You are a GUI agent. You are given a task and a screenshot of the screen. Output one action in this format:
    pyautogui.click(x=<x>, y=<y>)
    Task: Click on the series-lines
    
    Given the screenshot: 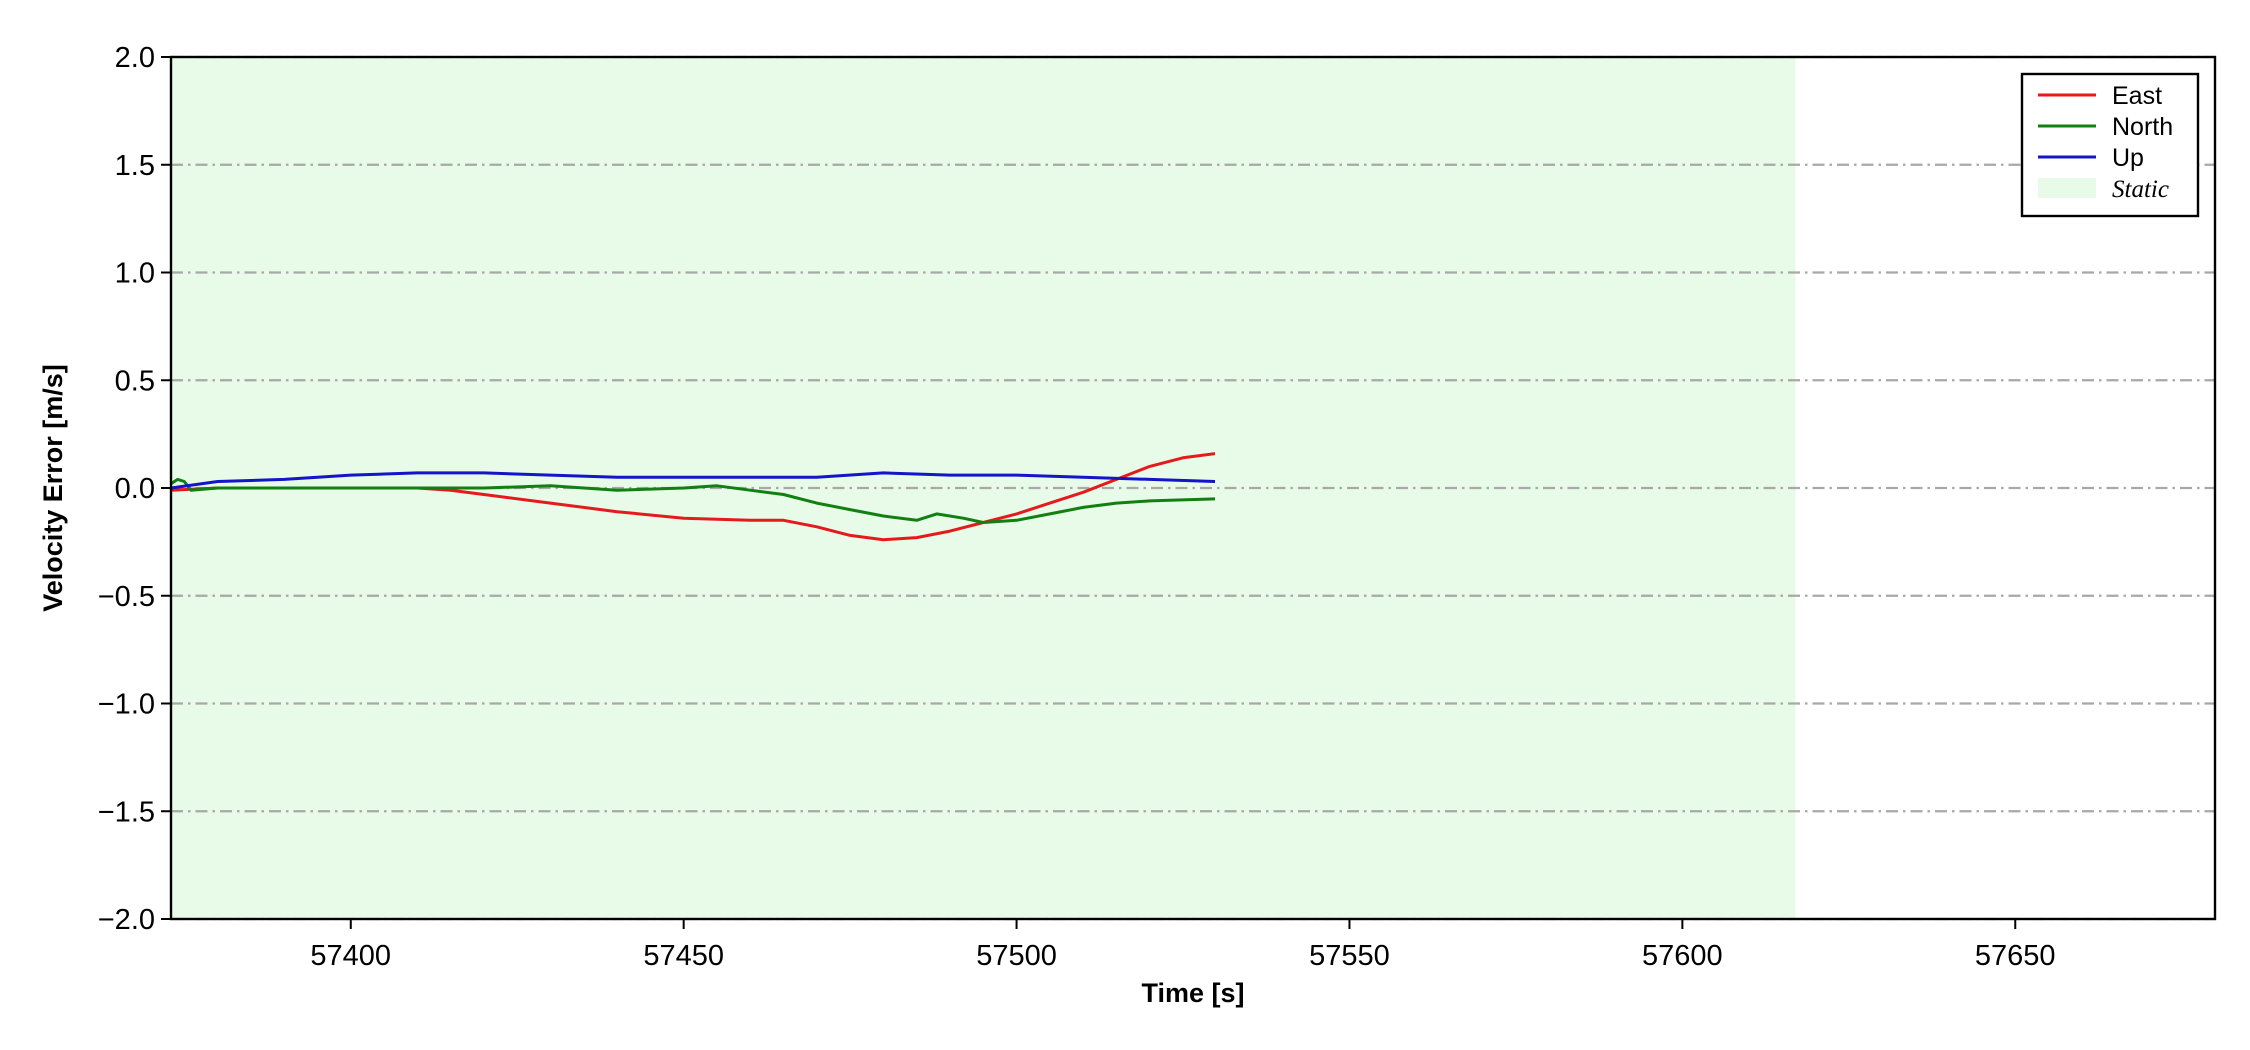 What is the action you would take?
    pyautogui.click(x=693, y=497)
    